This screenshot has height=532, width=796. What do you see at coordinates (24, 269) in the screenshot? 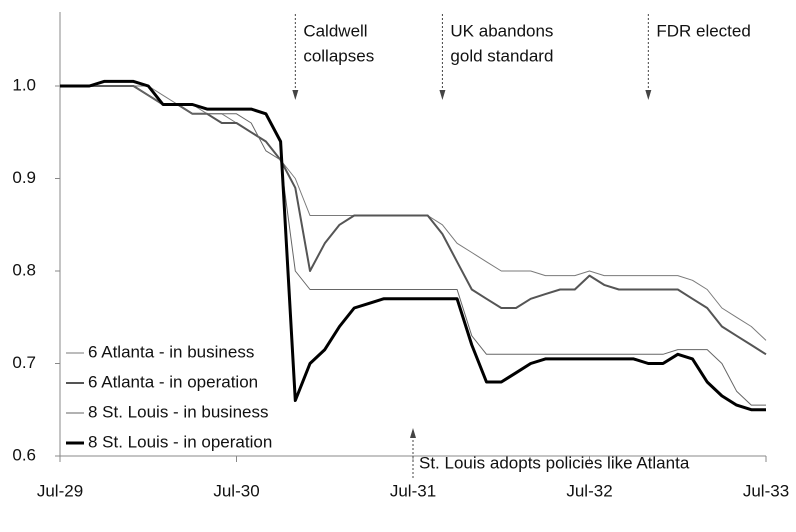
I see `y-tick-label: 0.8` at bounding box center [24, 269].